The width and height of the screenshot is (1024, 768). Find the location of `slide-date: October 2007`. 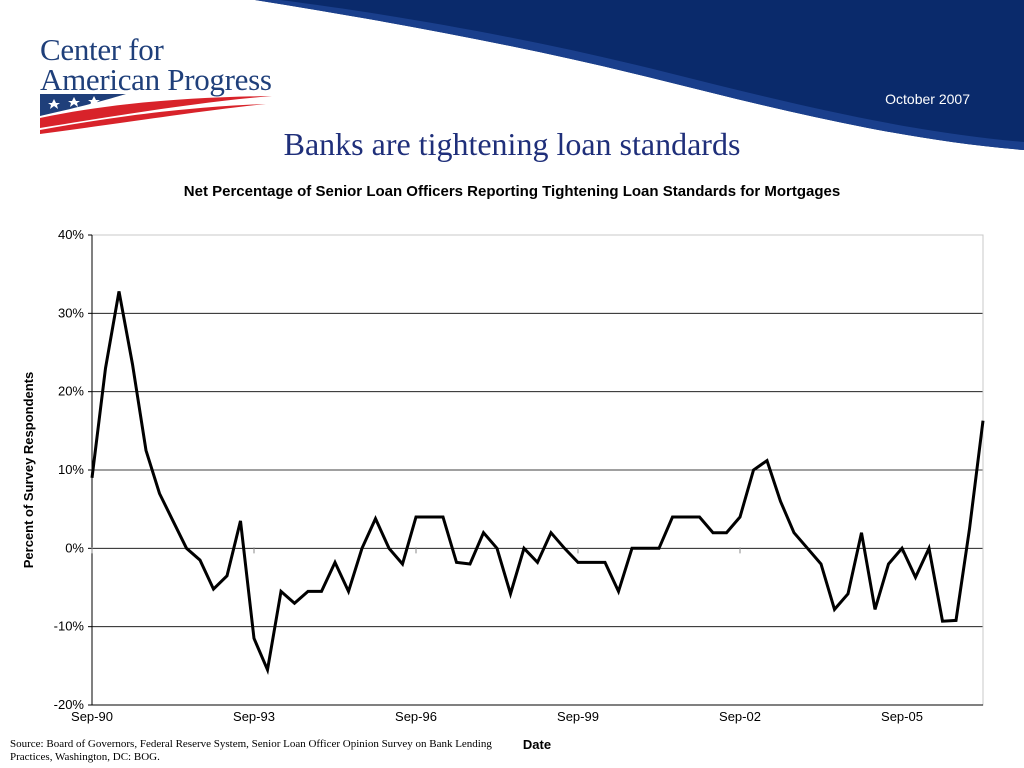

slide-date: October 2007 is located at coordinates (927, 99).